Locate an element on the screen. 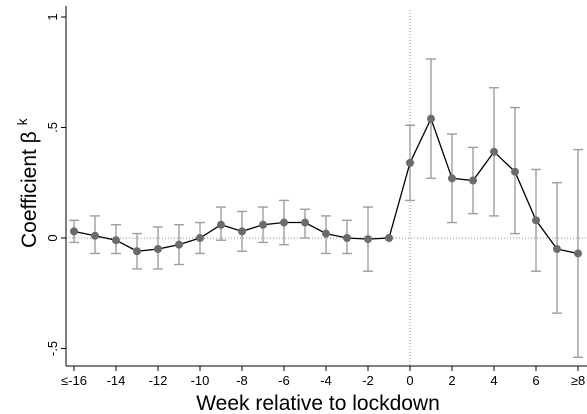 This screenshot has width=587, height=414. x-tick-label: -14 is located at coordinates (116, 380).